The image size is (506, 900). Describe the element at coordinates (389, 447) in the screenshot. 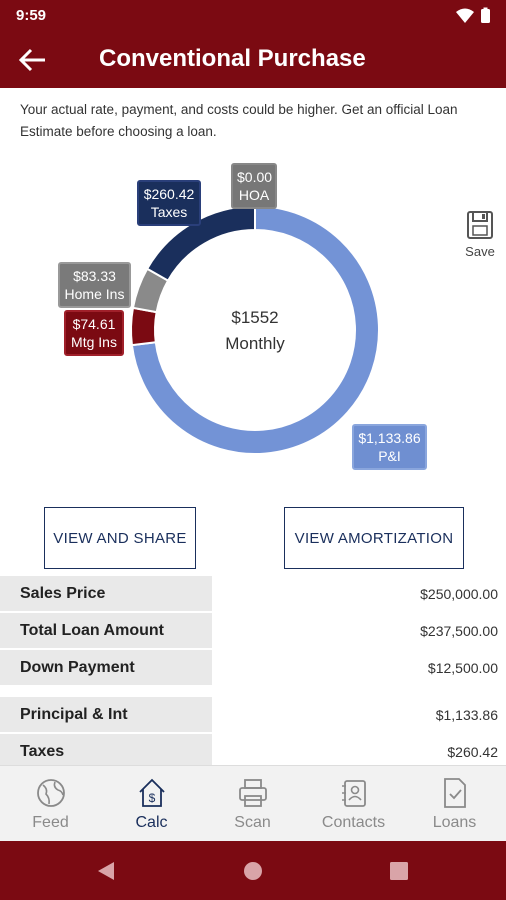

I see `tag-pi: $1,133.86 P&I` at that location.